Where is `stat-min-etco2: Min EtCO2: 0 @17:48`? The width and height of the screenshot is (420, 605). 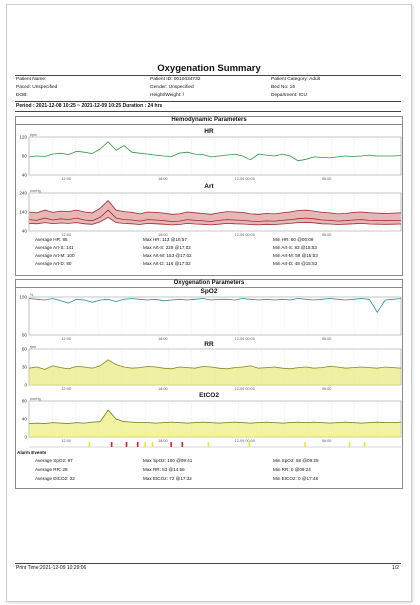
stat-min-etco2: Min EtCO2: 0 @17:48 is located at coordinates (296, 478).